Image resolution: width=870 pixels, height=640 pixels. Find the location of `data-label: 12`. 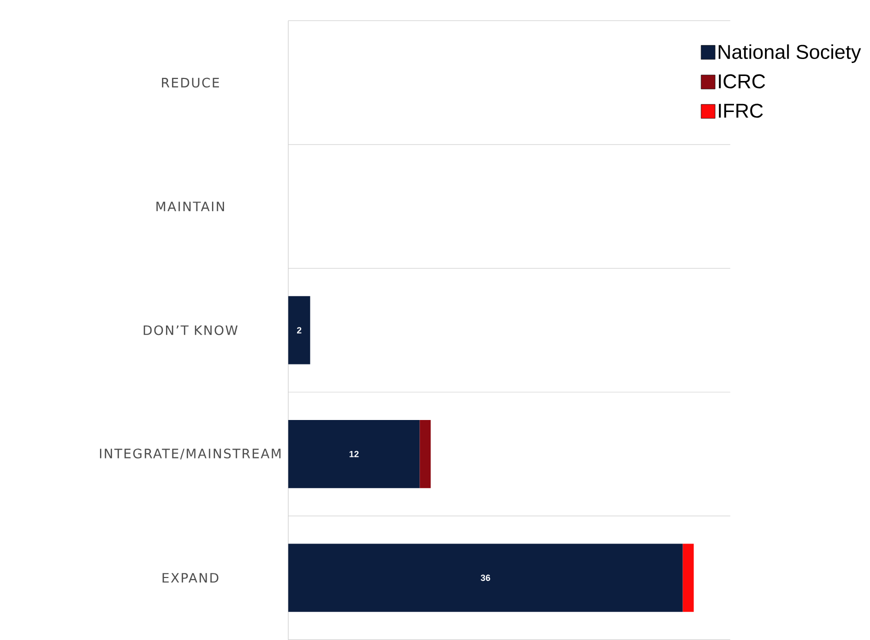

data-label: 12 is located at coordinates (354, 454).